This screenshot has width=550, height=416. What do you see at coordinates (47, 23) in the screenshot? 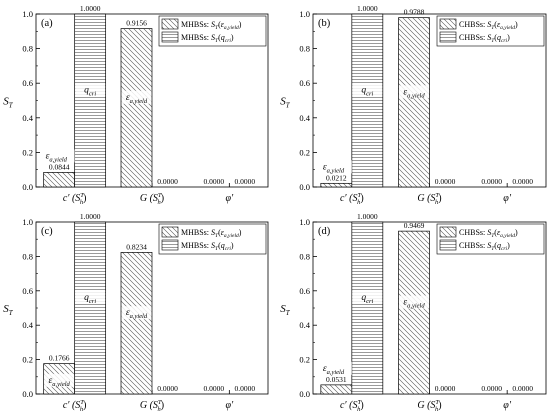
I see `panel-label: (a)` at bounding box center [47, 23].